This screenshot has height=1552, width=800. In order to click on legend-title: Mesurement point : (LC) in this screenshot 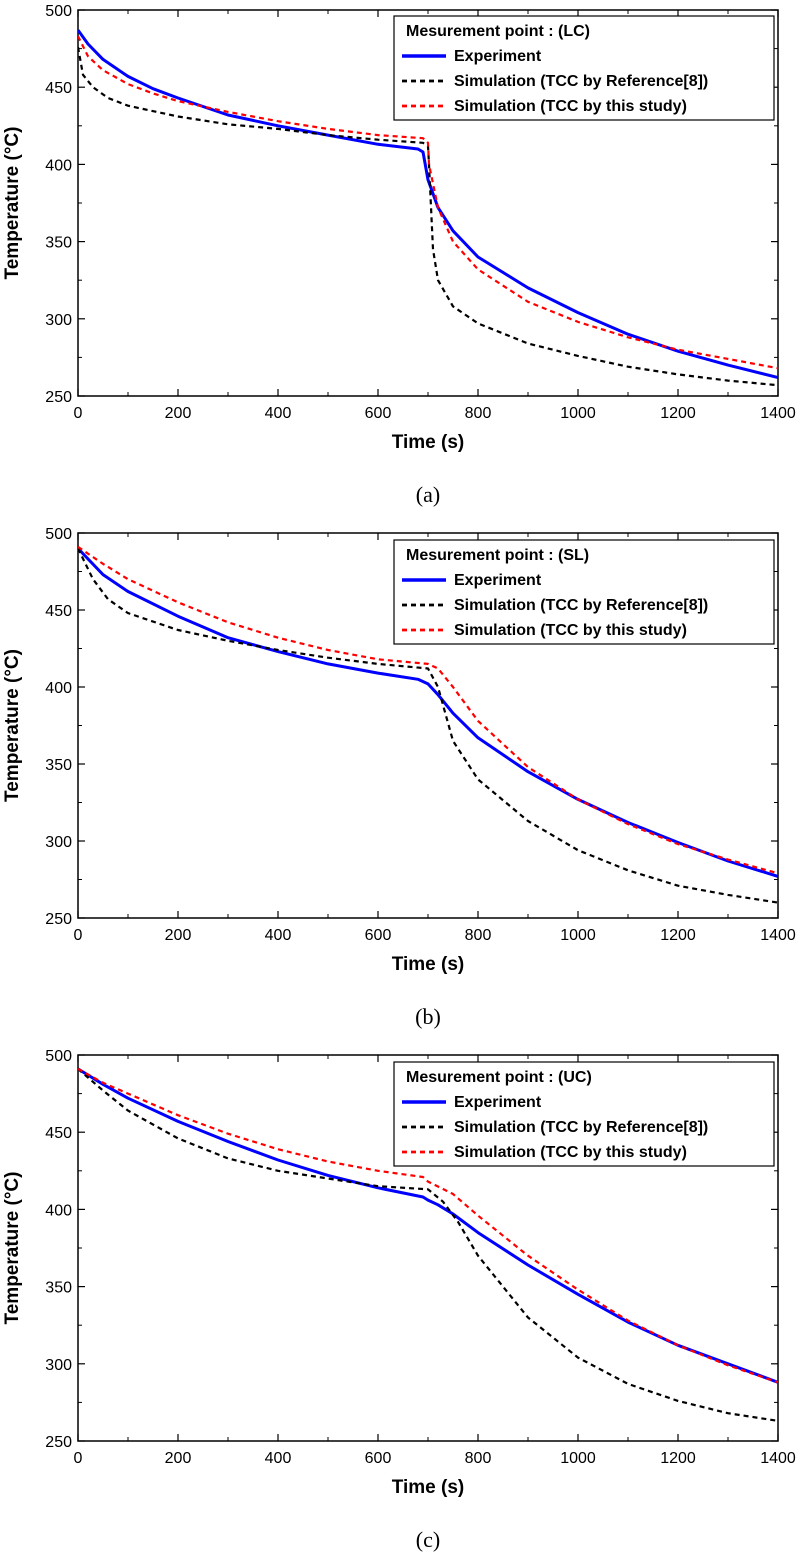, I will do `click(498, 31)`.